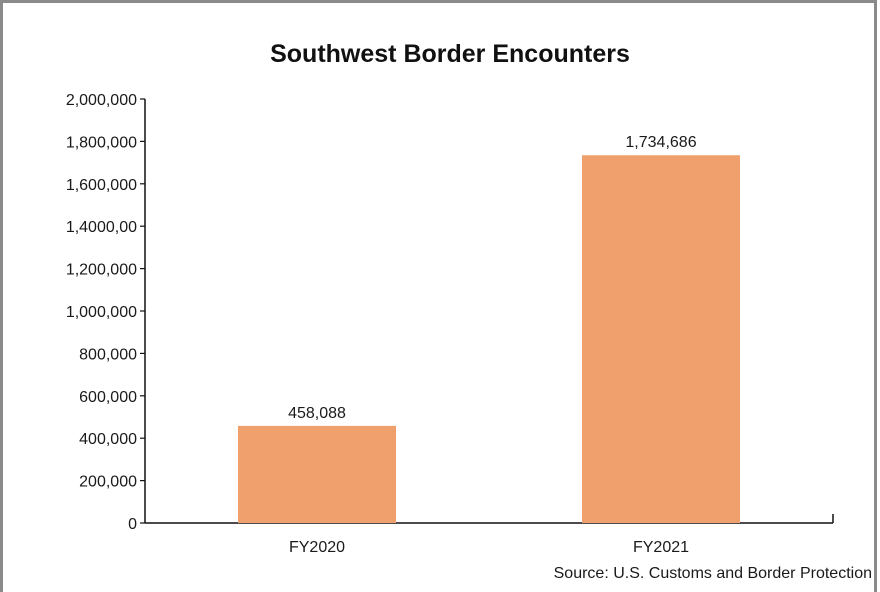 This screenshot has height=592, width=880. Describe the element at coordinates (101, 312) in the screenshot. I see `y-tick-label: 1,000,000` at that location.